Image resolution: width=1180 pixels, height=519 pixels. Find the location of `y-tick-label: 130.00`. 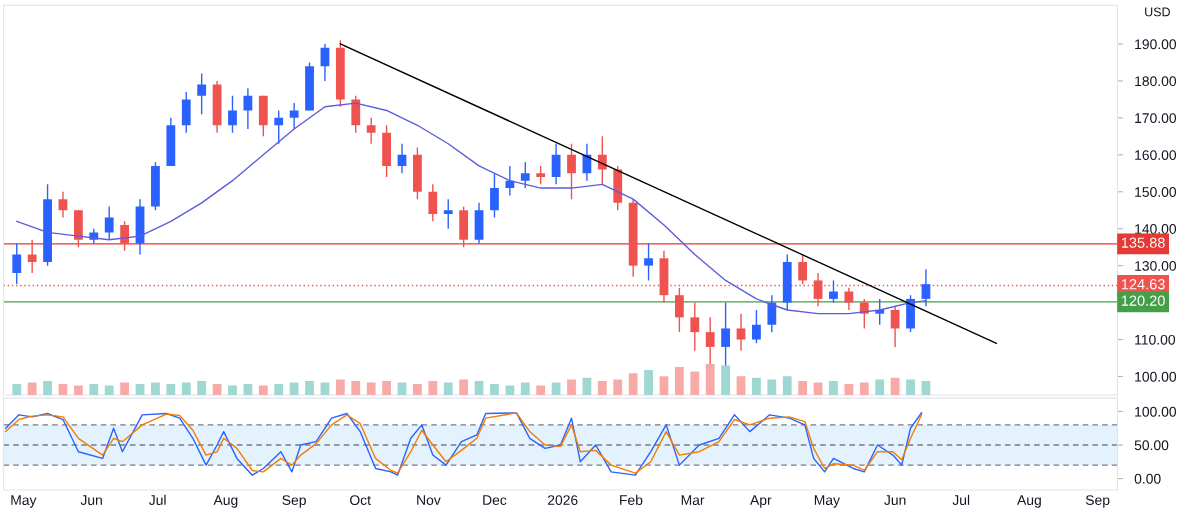

y-tick-label: 130.00 is located at coordinates (1156, 265).